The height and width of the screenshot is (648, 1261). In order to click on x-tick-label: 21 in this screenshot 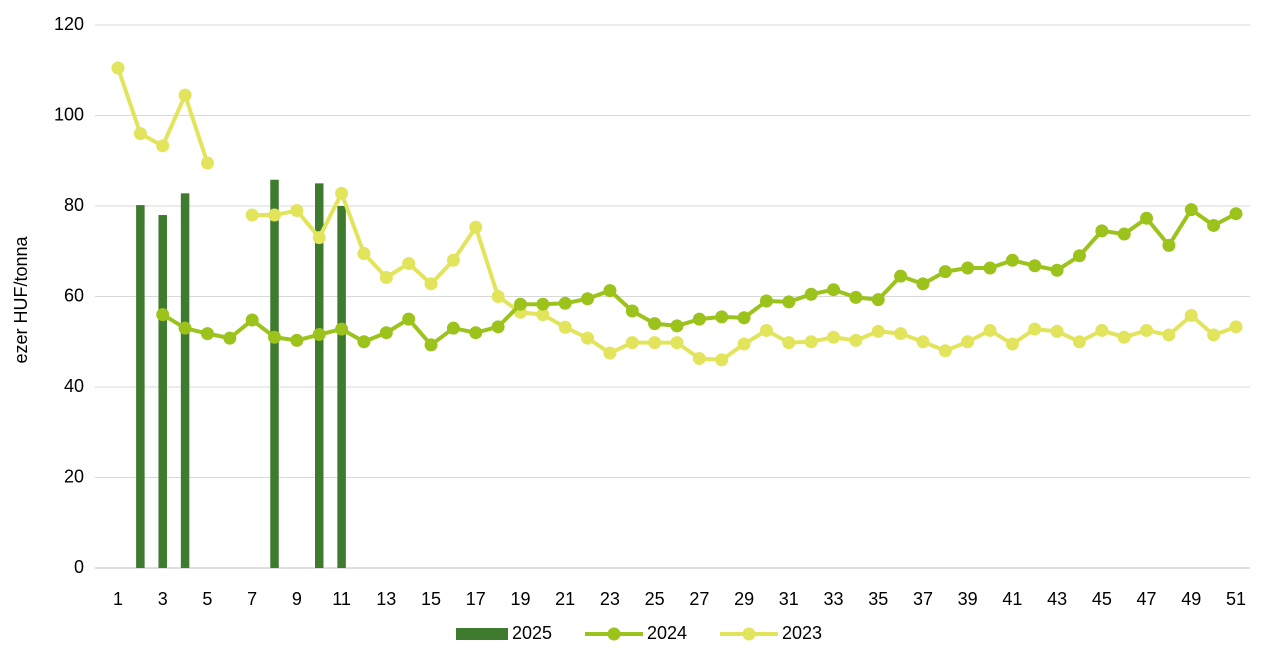, I will do `click(565, 599)`.